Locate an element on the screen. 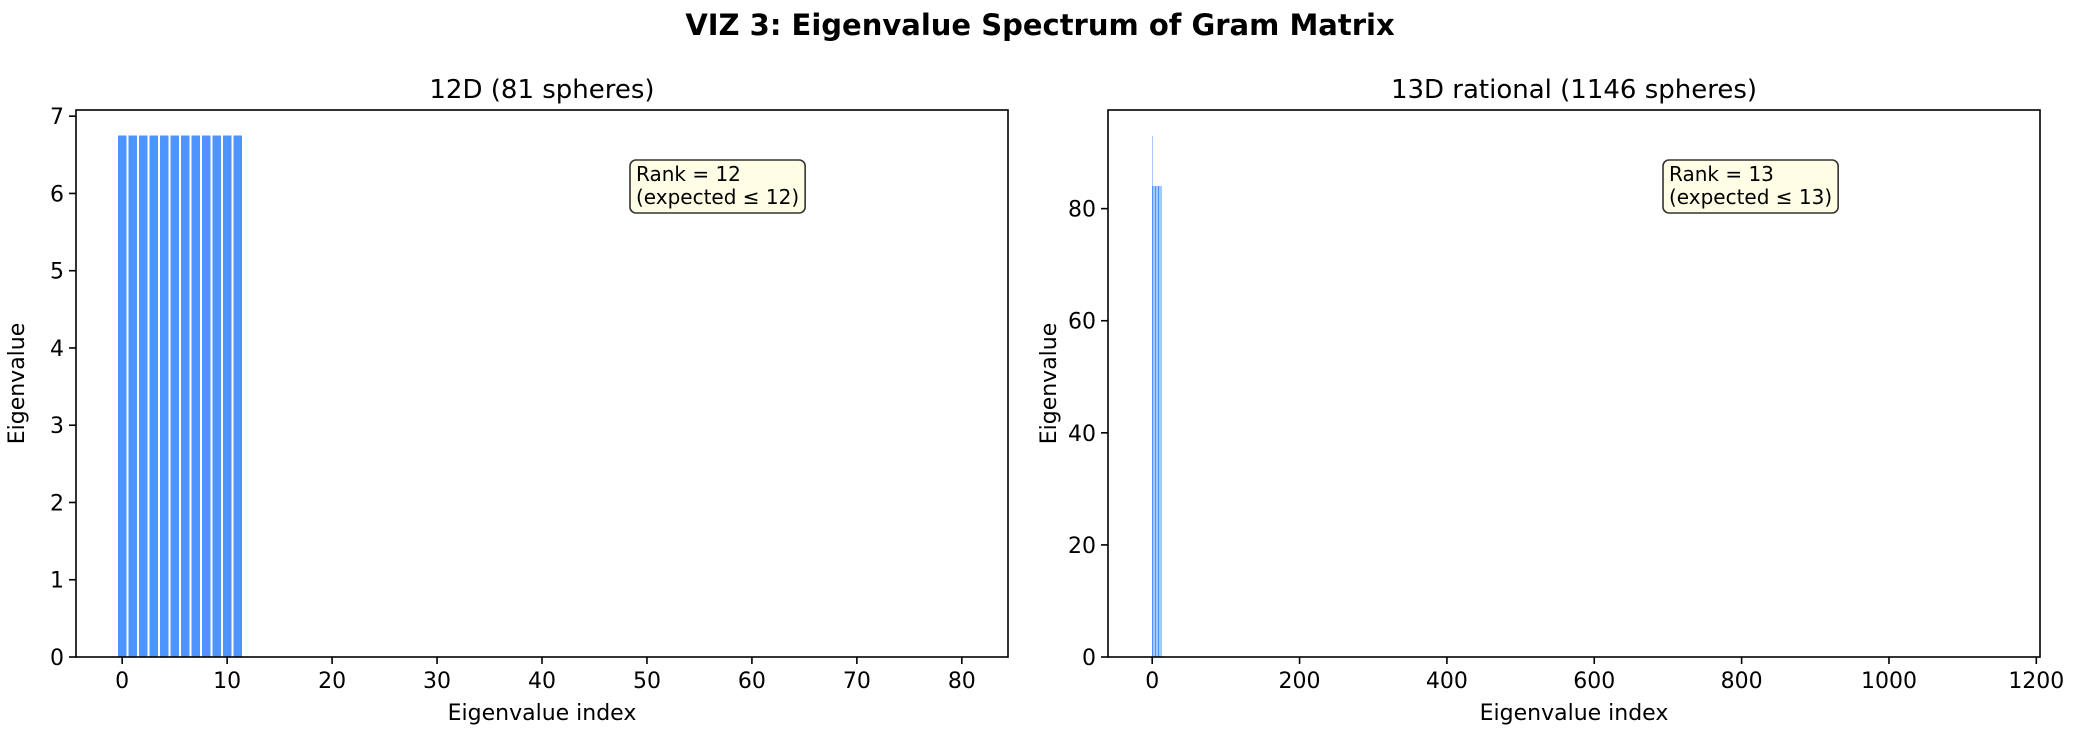 This screenshot has width=2080, height=740. y-tick-label: 80 is located at coordinates (1082, 210).